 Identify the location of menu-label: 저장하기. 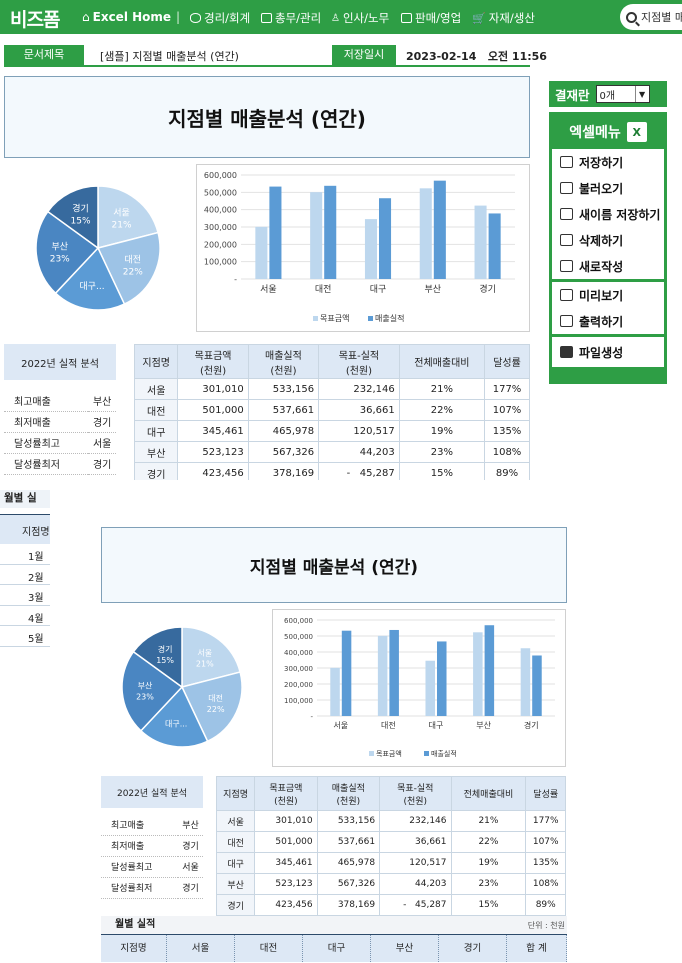
(601, 162).